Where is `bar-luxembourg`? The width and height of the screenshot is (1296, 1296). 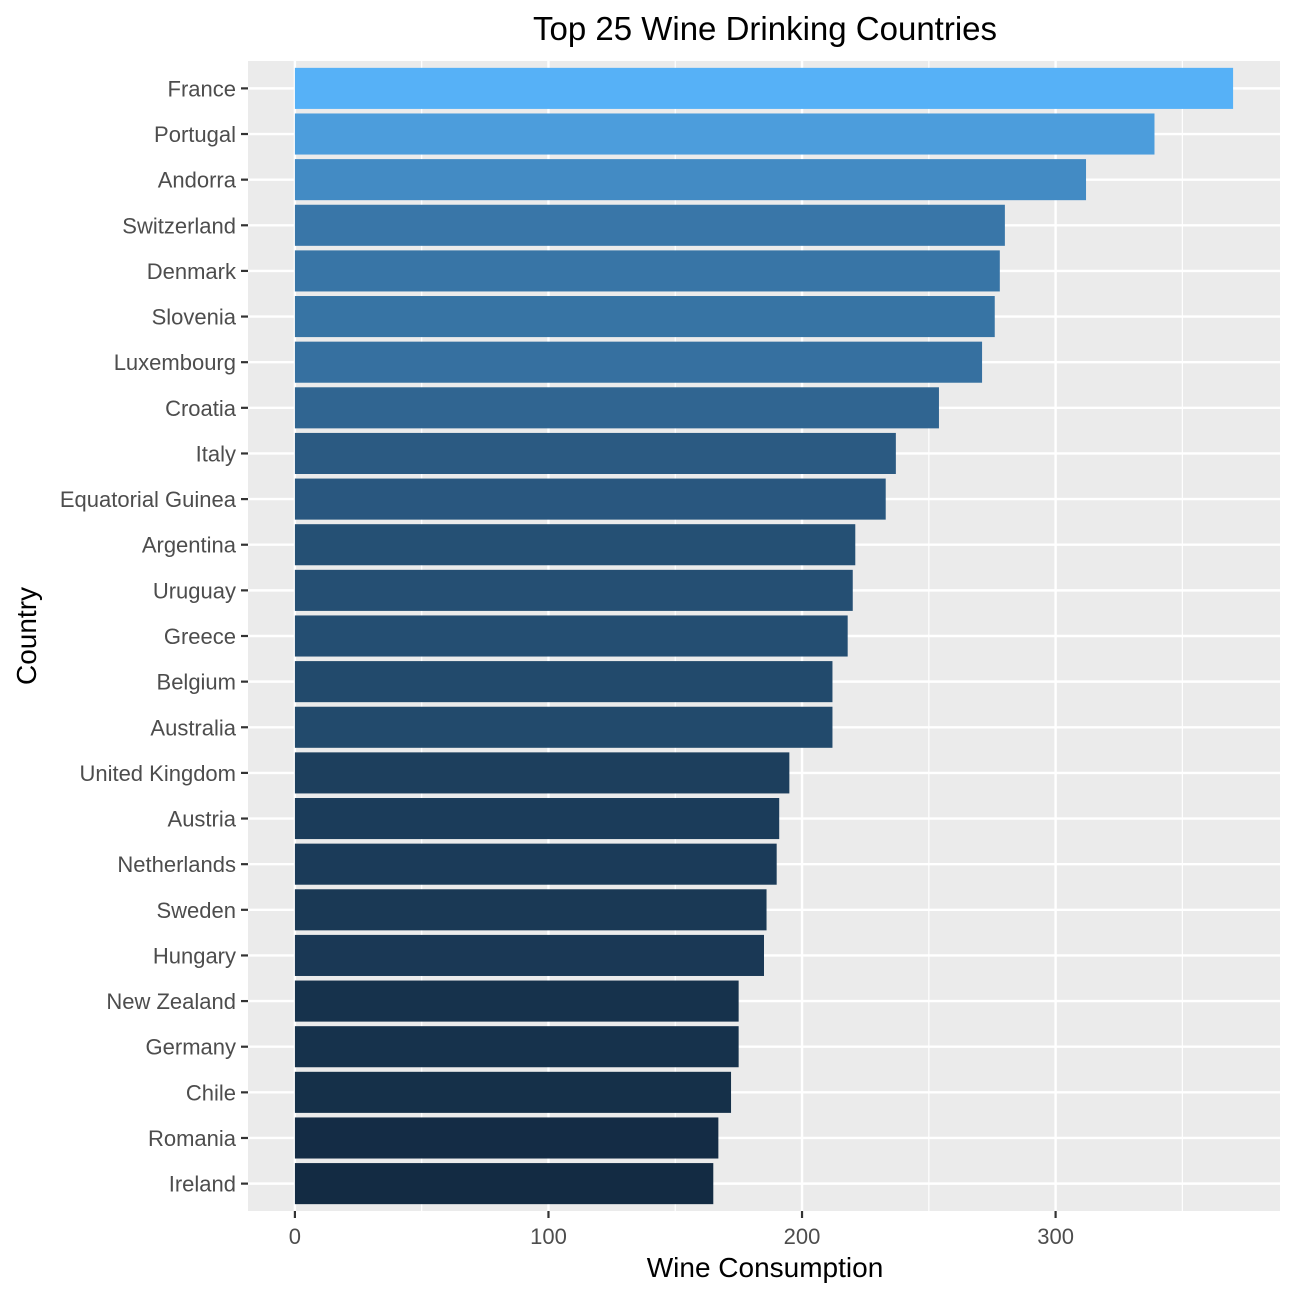
bar-luxembourg is located at coordinates (638, 362).